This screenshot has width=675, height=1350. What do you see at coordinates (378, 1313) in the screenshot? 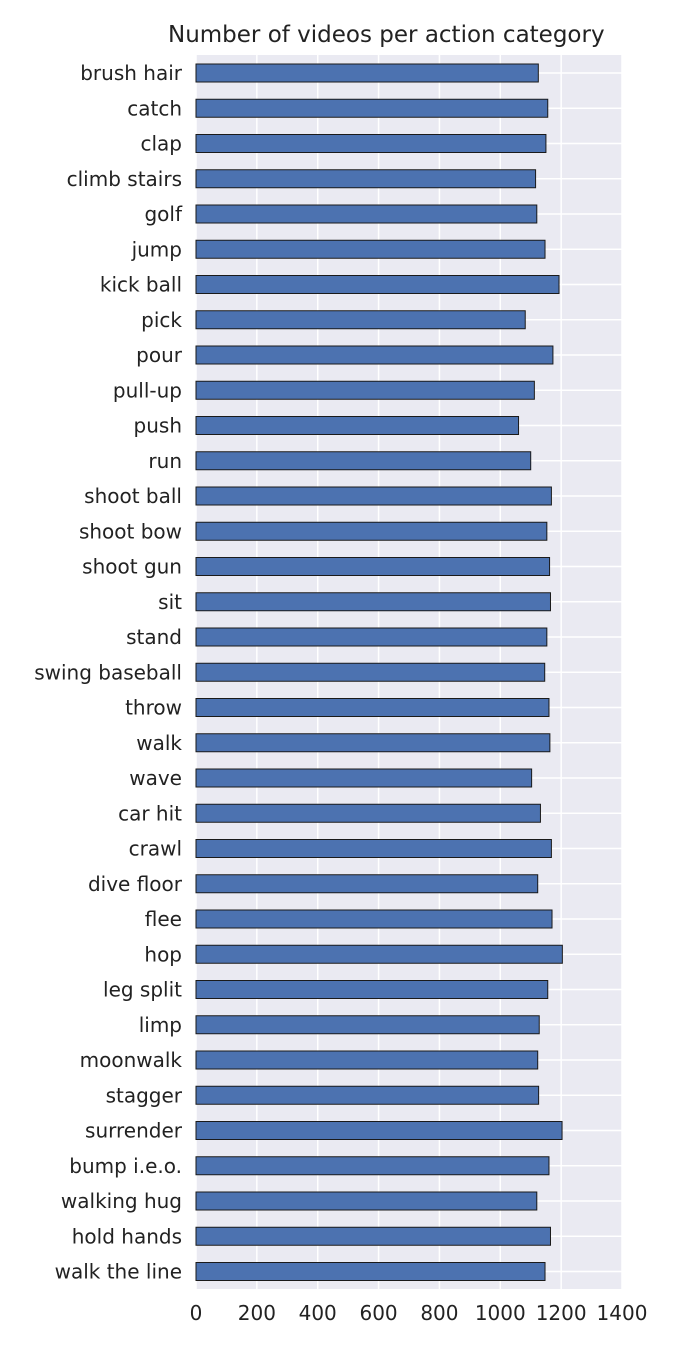
I see `x-tick-label: 600` at bounding box center [378, 1313].